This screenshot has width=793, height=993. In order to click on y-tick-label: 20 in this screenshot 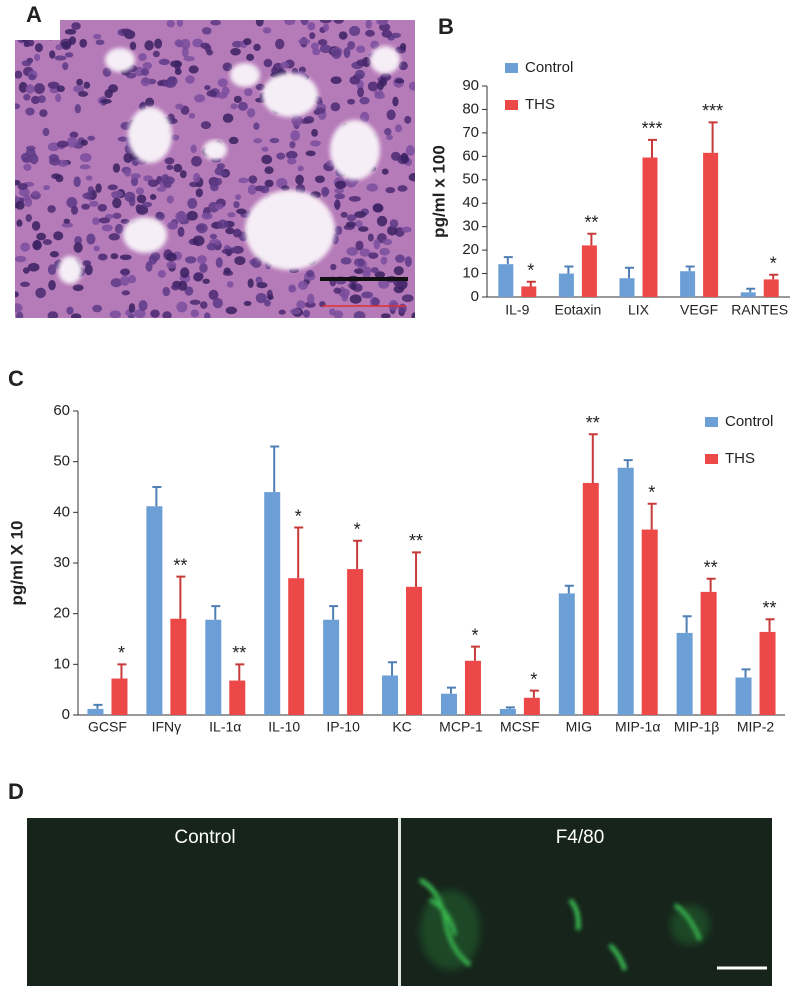, I will do `click(470, 249)`.